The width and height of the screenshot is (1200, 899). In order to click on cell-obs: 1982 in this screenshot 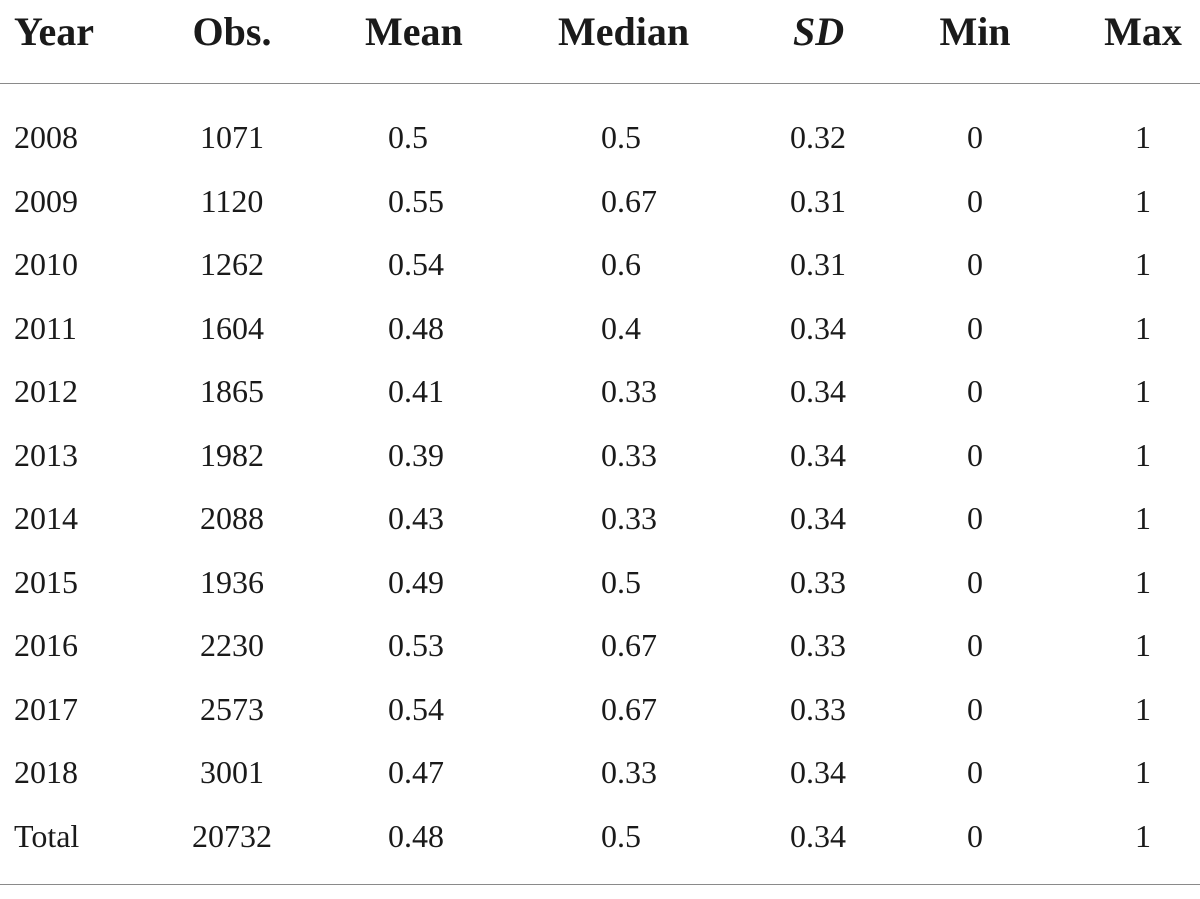, I will do `click(232, 454)`.